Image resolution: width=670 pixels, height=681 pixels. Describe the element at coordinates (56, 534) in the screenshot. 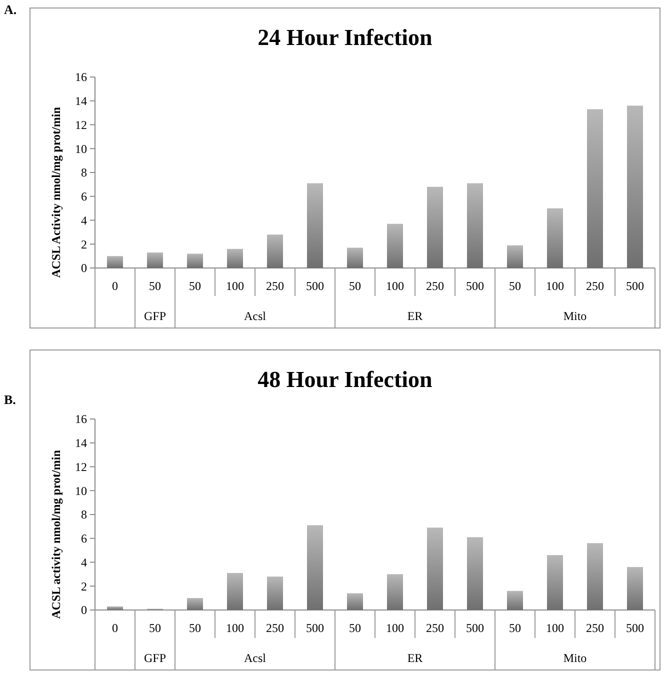

I see `y-axis-title: ACSL activity nmol/mg prot/min` at that location.